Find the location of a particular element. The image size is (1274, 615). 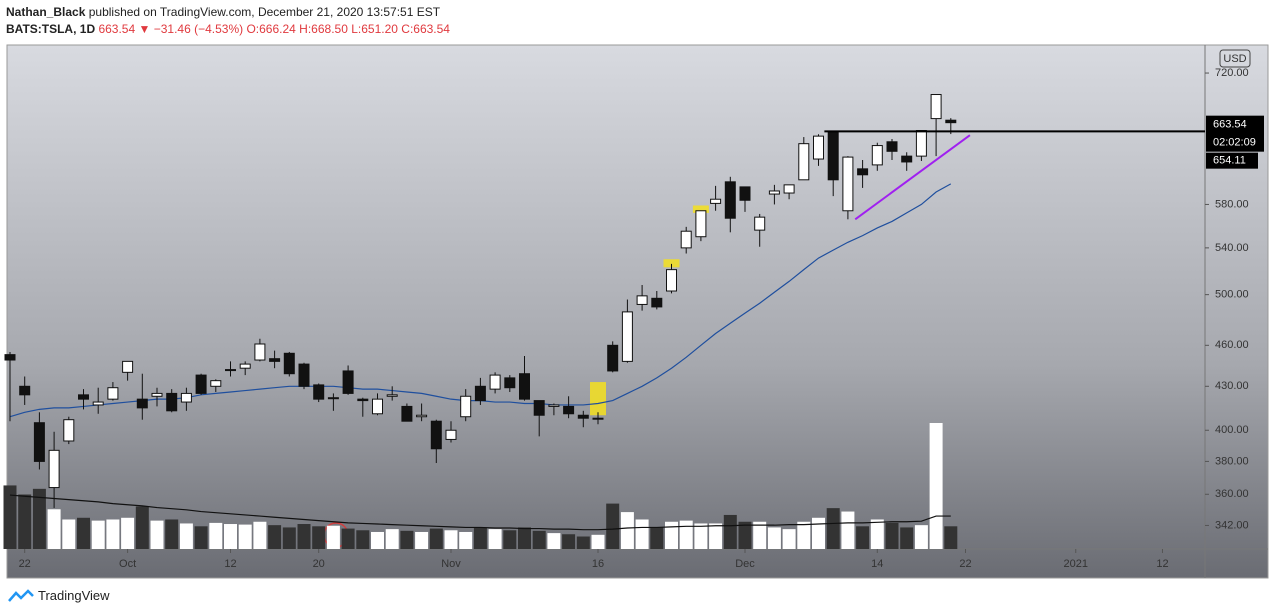

symbol: BATS:TSLA, 1D is located at coordinates (51, 29).